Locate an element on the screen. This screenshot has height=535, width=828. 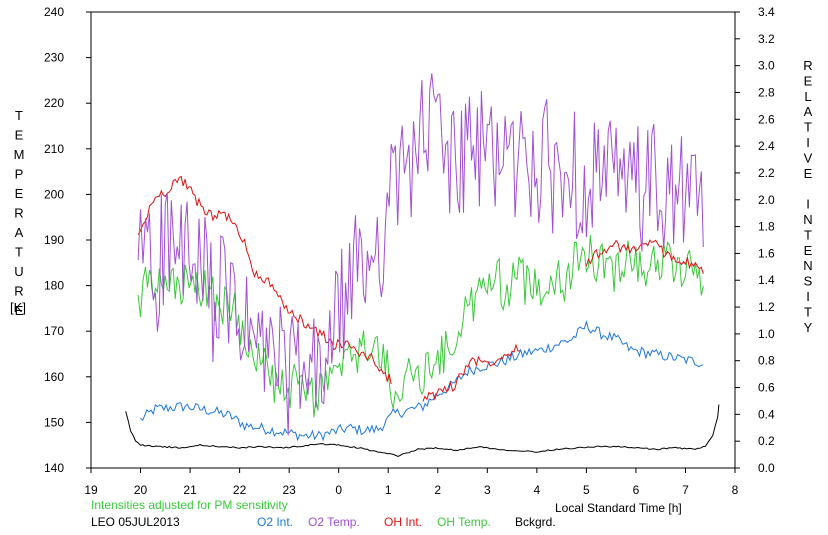
y-axis-label-left-char-9: R is located at coordinates (18, 291).